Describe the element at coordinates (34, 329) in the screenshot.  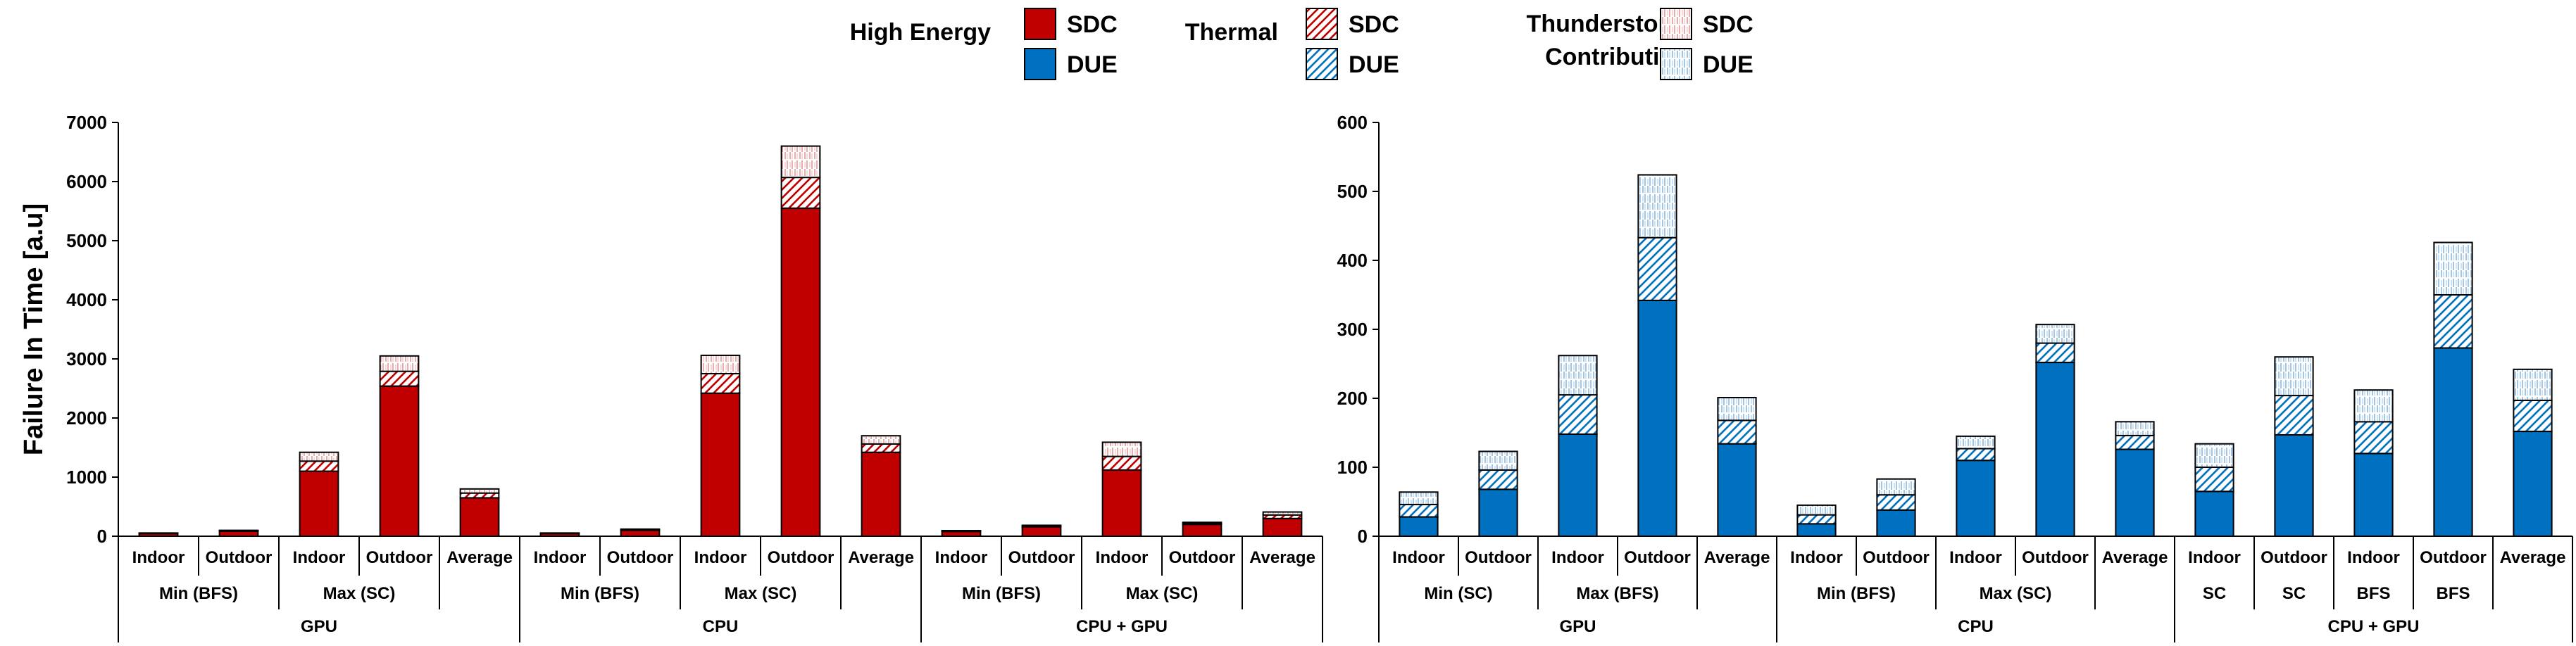
I see `y-axis-title: Failure In Time [a.u]` at that location.